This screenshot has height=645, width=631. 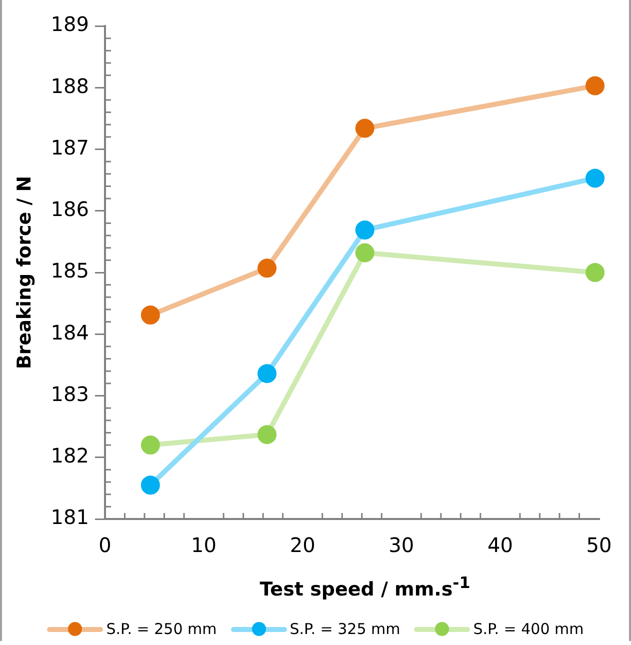 I want to click on y-tick-label: 188, so click(x=69, y=86).